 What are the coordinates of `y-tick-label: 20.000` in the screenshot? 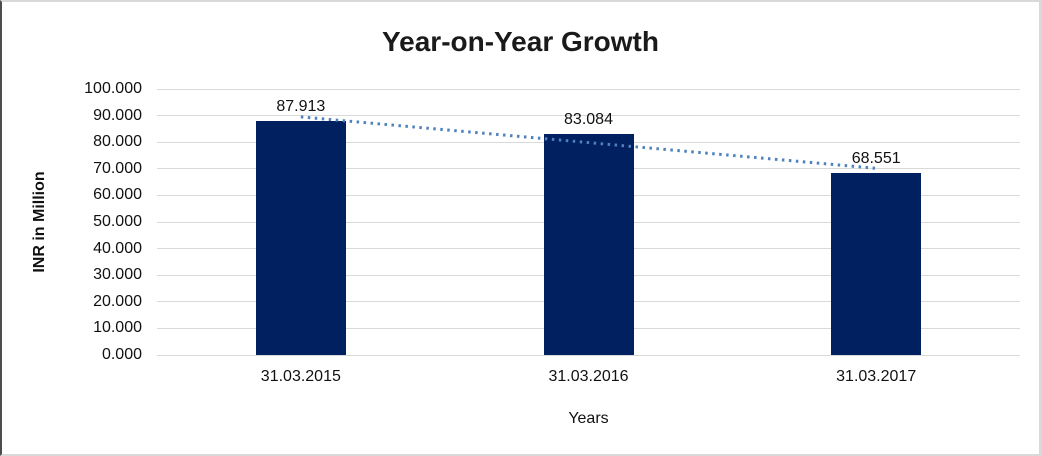 It's located at (117, 301).